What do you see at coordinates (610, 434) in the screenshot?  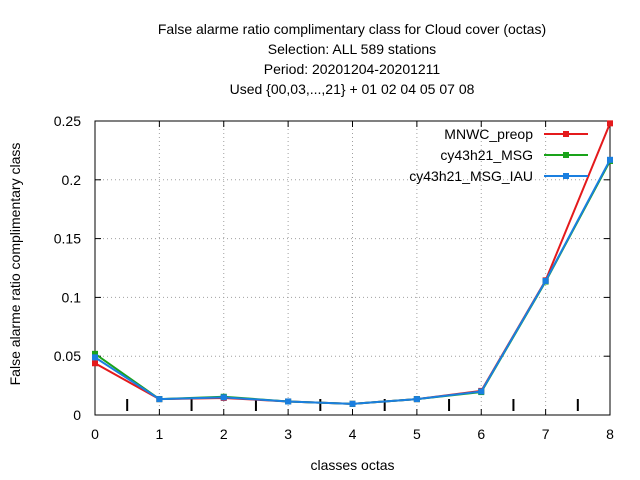 I see `x-tick-label: 8` at bounding box center [610, 434].